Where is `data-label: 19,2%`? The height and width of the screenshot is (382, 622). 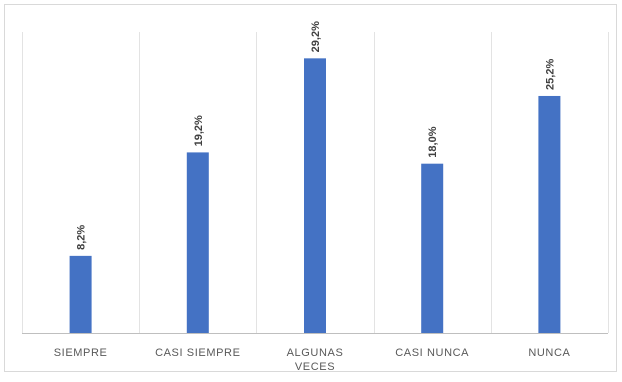
data-label: 19,2% is located at coordinates (199, 130).